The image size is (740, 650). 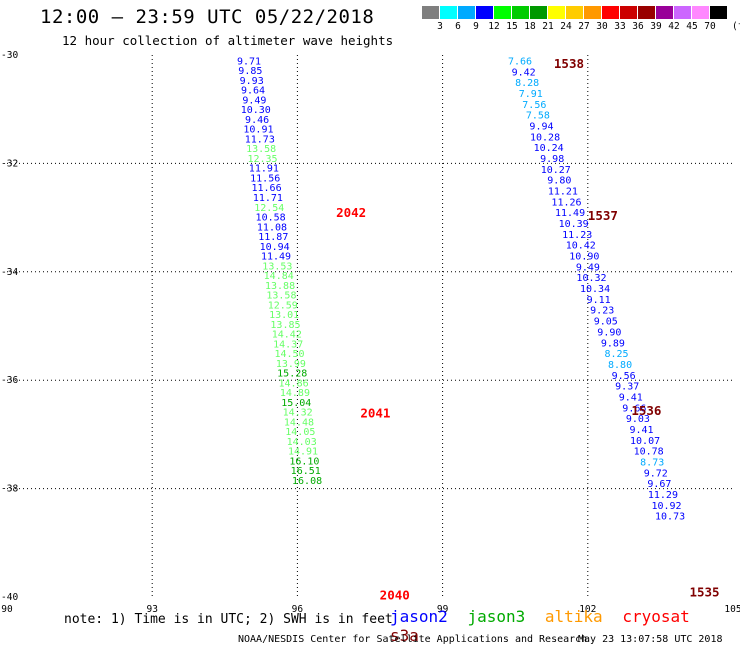 I want to click on wave-height-value: 7.58, so click(x=538, y=116).